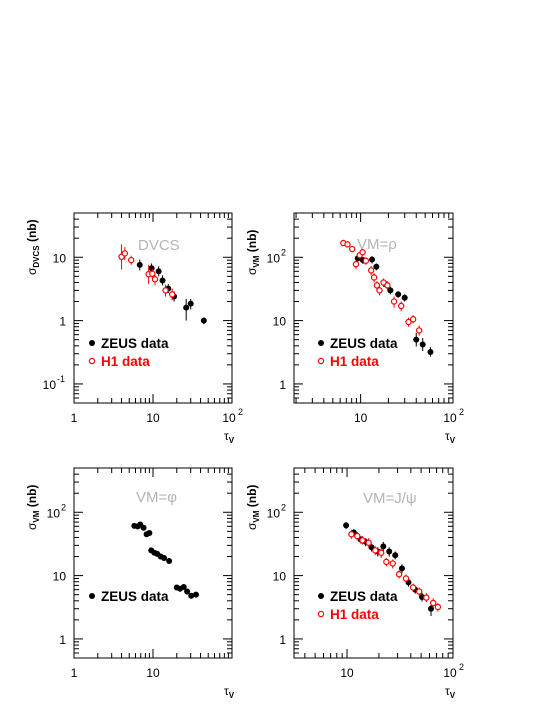 The height and width of the screenshot is (705, 545). I want to click on panel-title: VM=ρ, so click(377, 244).